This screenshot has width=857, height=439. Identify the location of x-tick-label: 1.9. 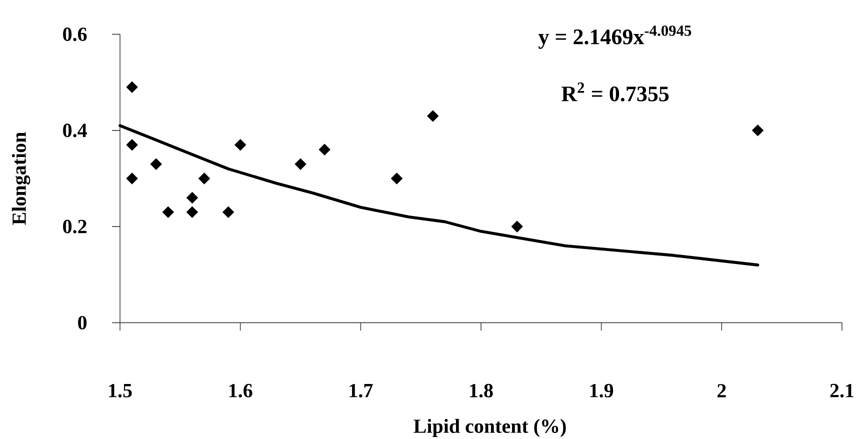
(602, 391).